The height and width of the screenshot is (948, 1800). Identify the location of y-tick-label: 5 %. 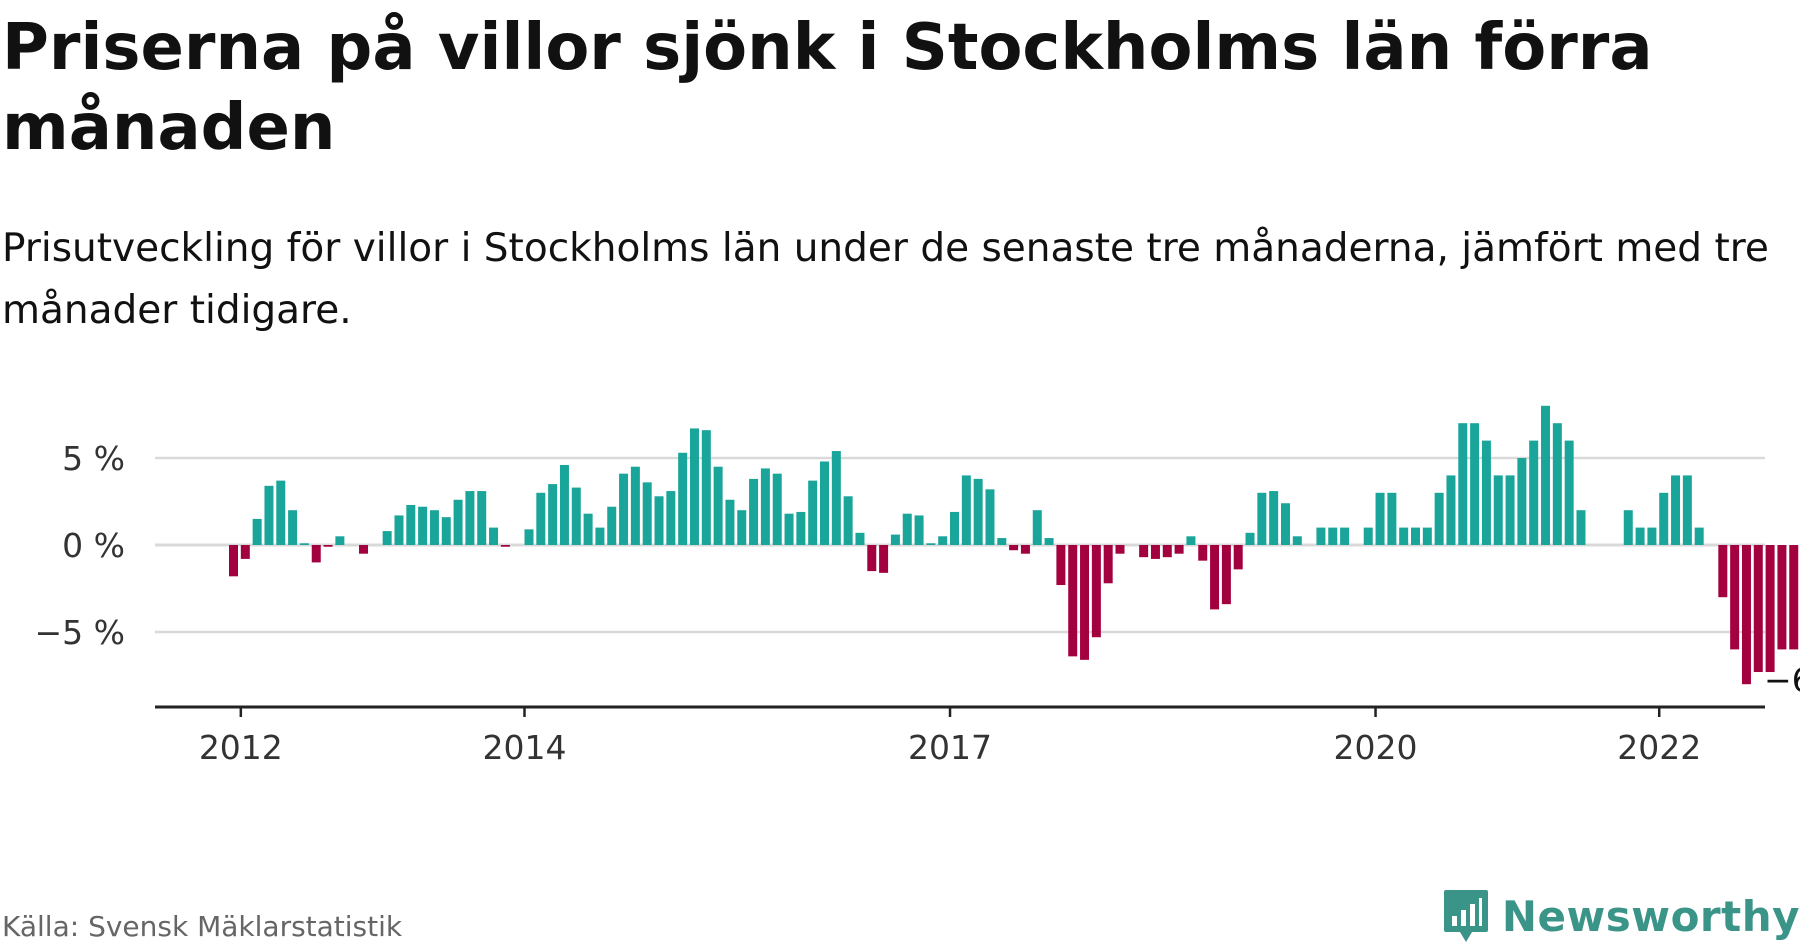
(93, 458).